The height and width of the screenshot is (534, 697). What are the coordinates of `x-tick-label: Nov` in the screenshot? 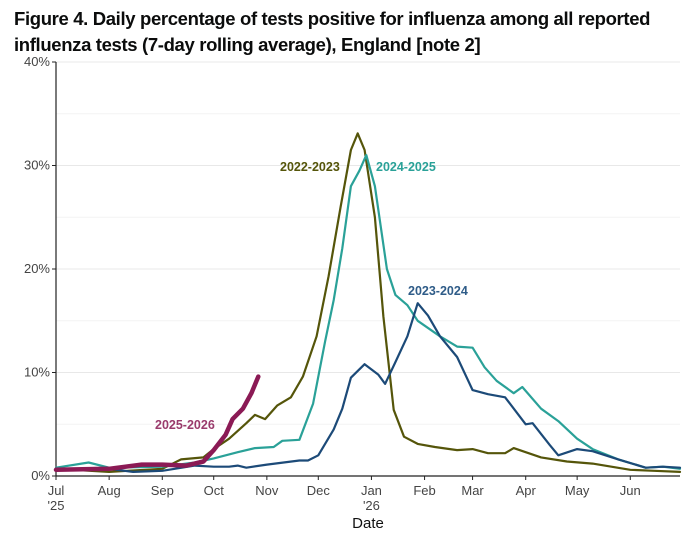 It's located at (267, 490).